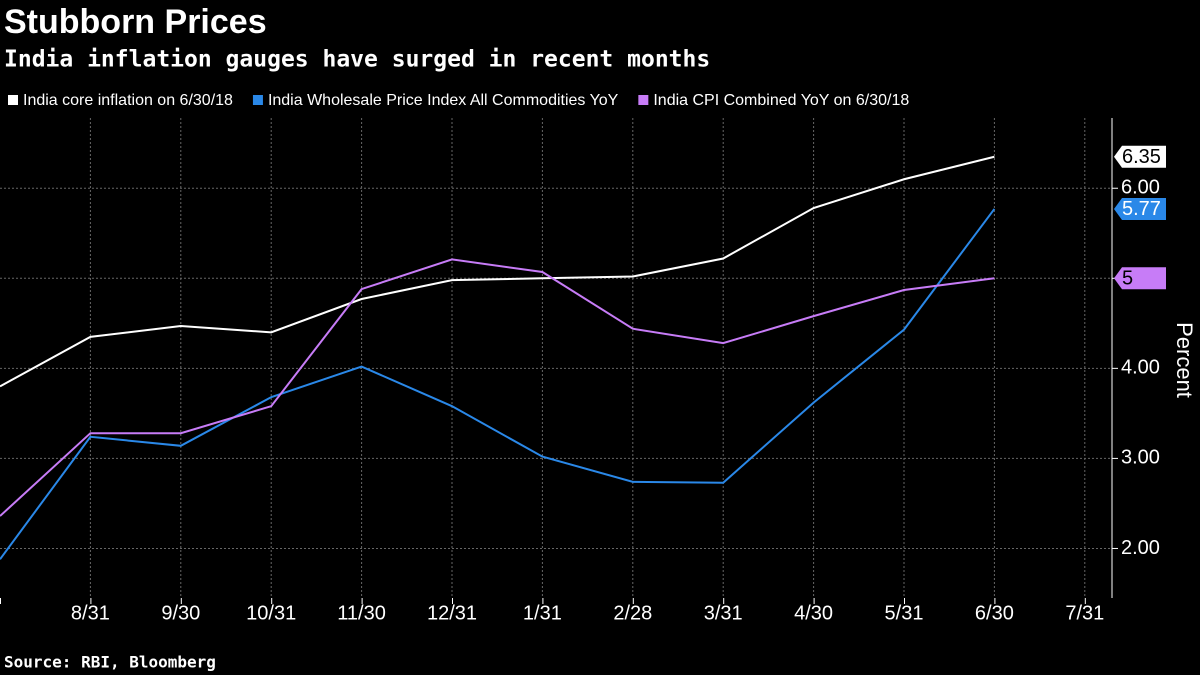 The height and width of the screenshot is (675, 1200). I want to click on x-tick-label: 1/31, so click(542, 613).